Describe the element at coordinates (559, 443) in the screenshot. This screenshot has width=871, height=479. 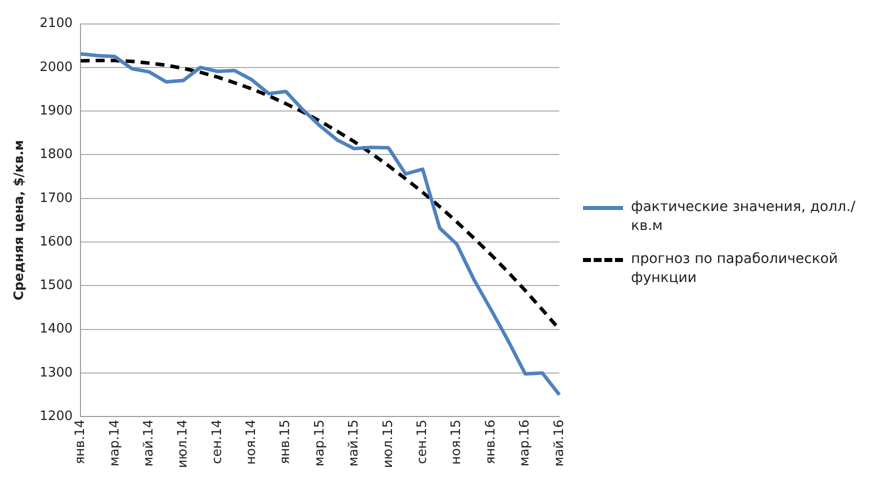
I see `x-tick-label: май.16` at that location.